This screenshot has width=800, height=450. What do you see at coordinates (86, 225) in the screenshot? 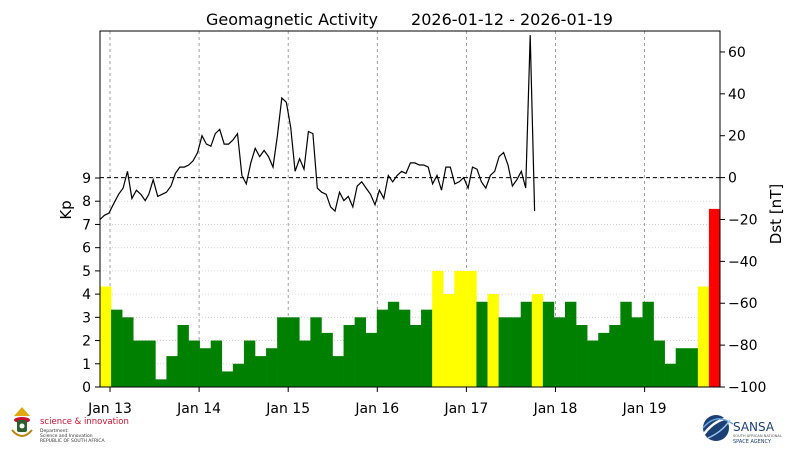
I see `kp-tick-label: 7` at bounding box center [86, 225].